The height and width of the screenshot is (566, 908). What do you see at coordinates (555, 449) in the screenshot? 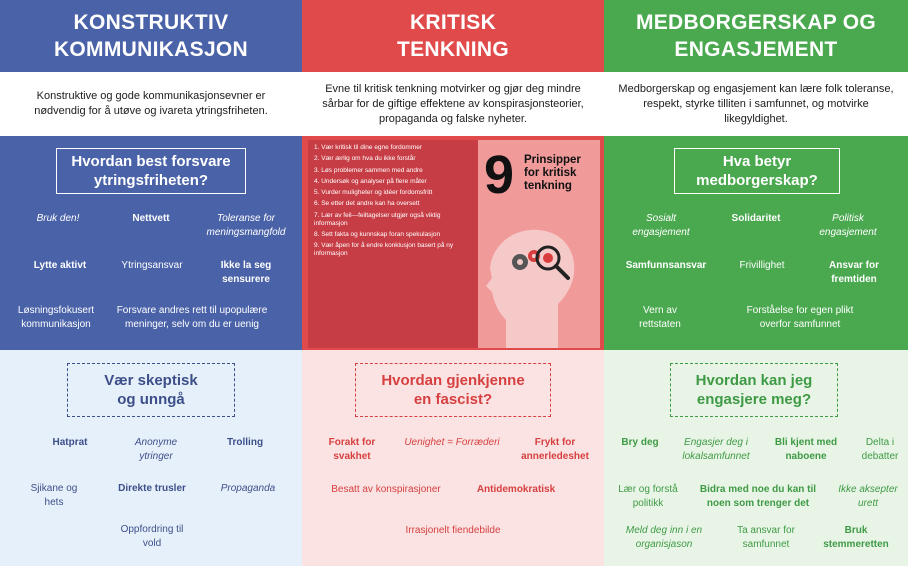
I see `item-frykt-annerledeshet: Frykt for annerledeshet` at bounding box center [555, 449].